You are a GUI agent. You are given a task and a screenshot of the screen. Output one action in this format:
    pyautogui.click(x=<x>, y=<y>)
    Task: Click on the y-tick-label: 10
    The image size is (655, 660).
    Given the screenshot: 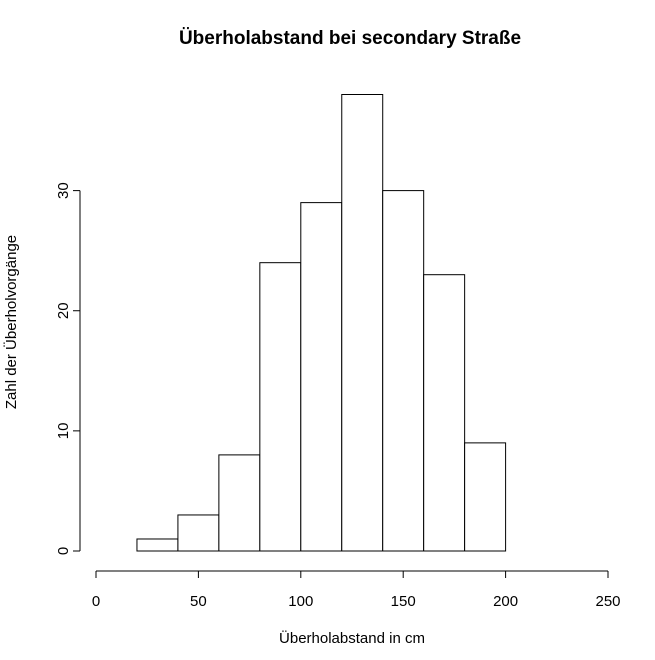 What is the action you would take?
    pyautogui.click(x=63, y=431)
    